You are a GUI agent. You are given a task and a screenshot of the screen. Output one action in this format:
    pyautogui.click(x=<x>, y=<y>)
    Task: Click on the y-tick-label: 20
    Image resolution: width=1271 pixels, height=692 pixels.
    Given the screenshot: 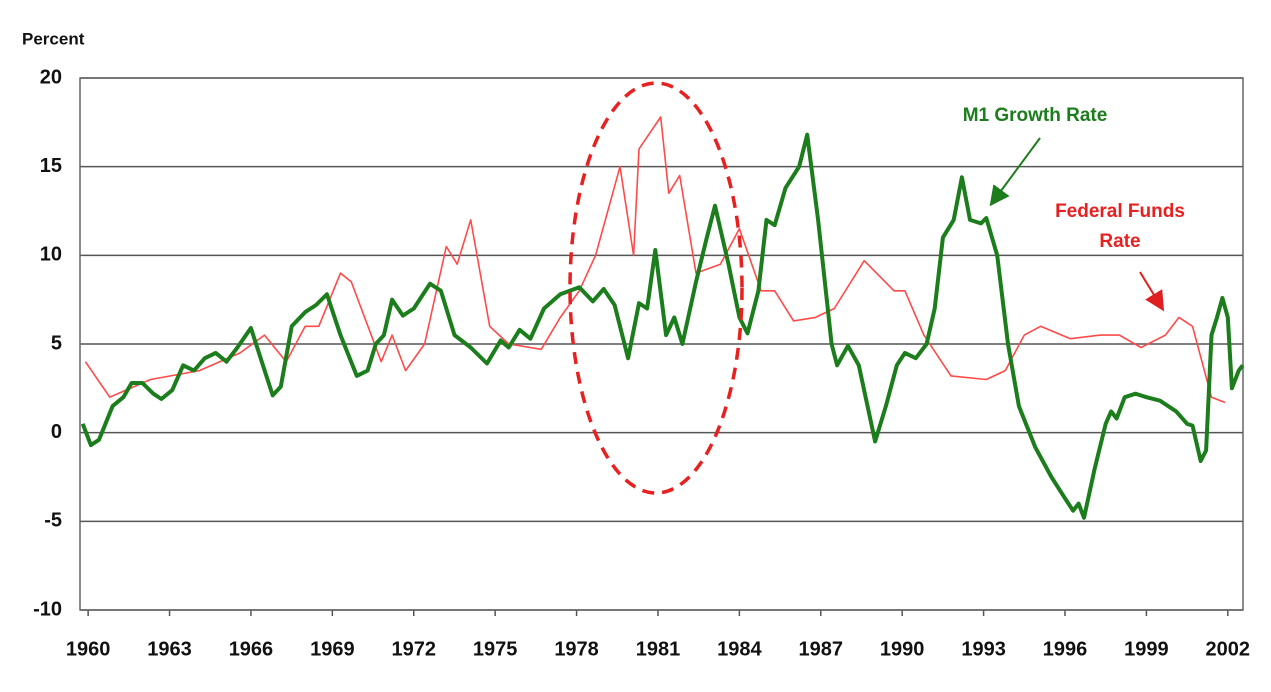 What is the action you would take?
    pyautogui.click(x=51, y=77)
    